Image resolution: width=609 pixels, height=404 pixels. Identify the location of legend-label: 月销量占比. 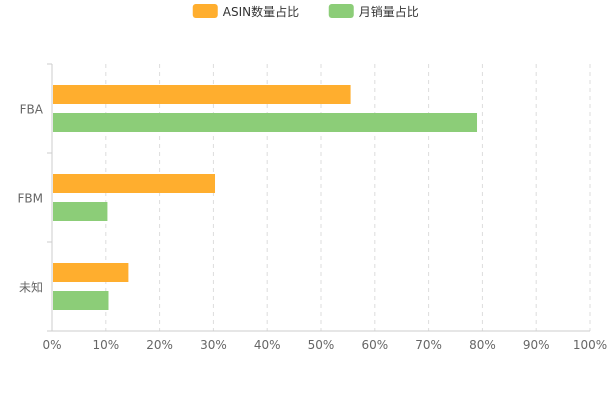
(389, 11).